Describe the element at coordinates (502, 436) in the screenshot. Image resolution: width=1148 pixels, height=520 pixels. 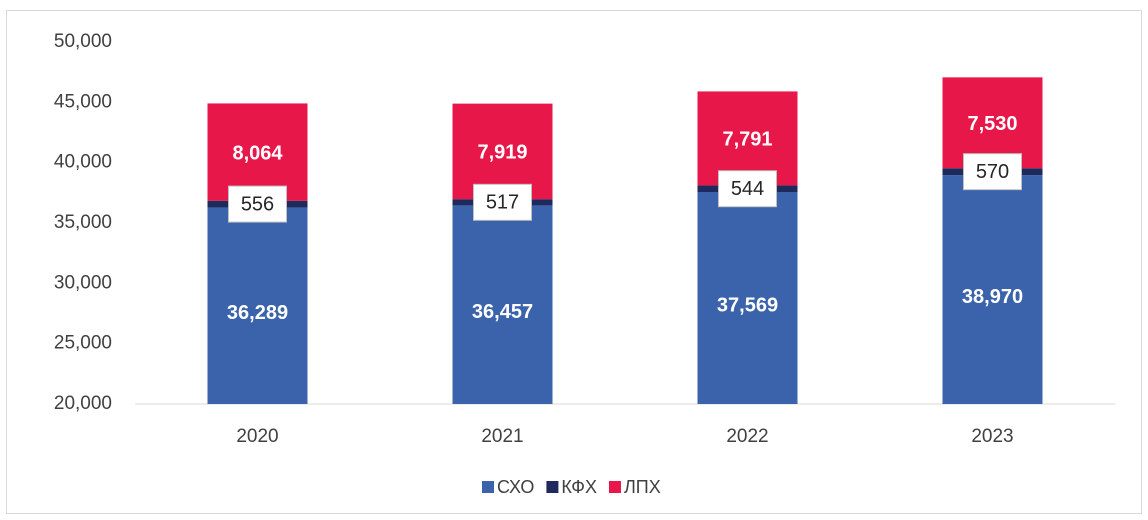
I see `x-tick-label: 2021` at that location.